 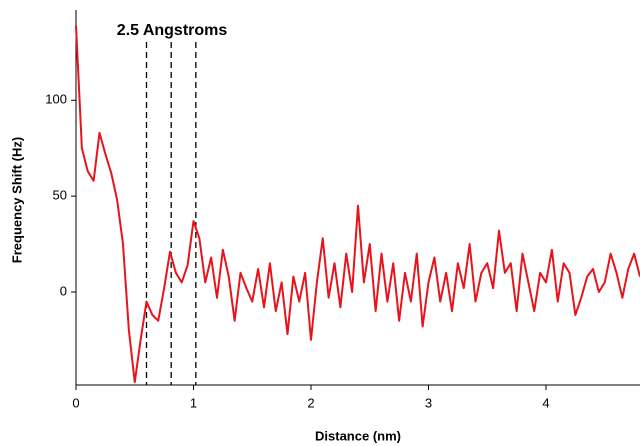 I want to click on x-tick-label: 2, so click(x=310, y=402).